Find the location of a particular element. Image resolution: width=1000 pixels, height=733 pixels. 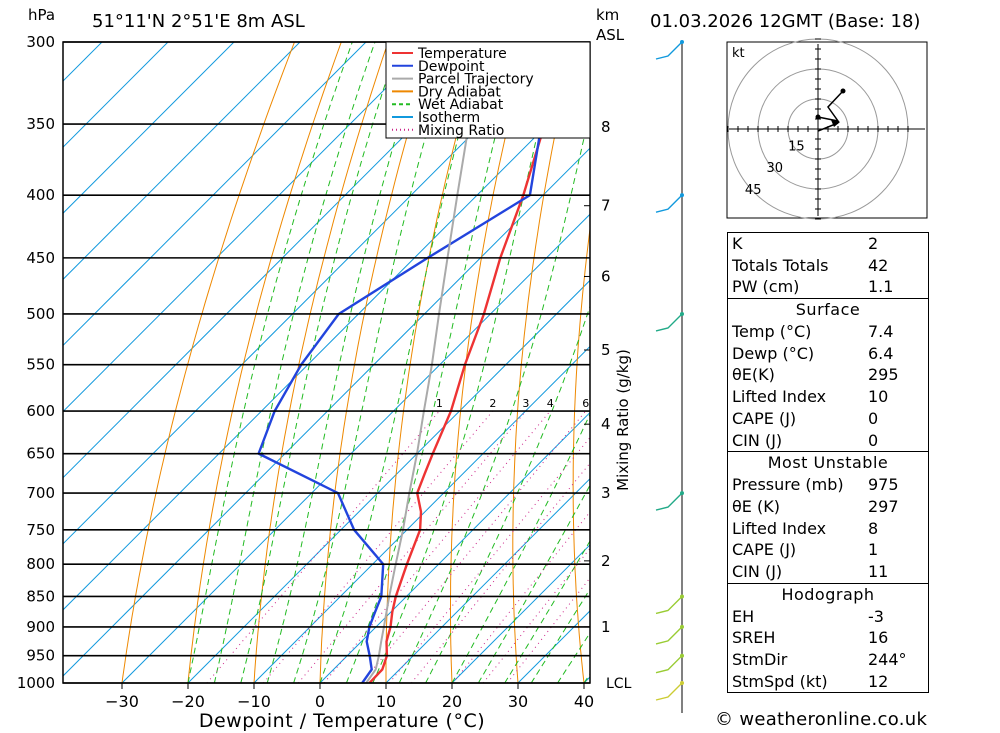

index-label: θE (K) is located at coordinates (756, 506).